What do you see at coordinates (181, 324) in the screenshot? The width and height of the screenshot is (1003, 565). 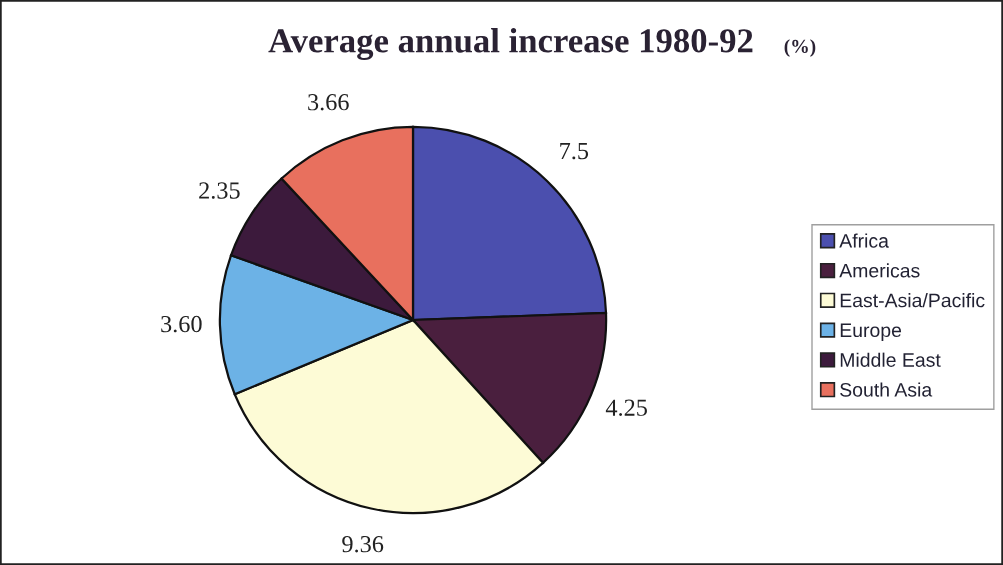 I see `data-label: 3.60` at bounding box center [181, 324].